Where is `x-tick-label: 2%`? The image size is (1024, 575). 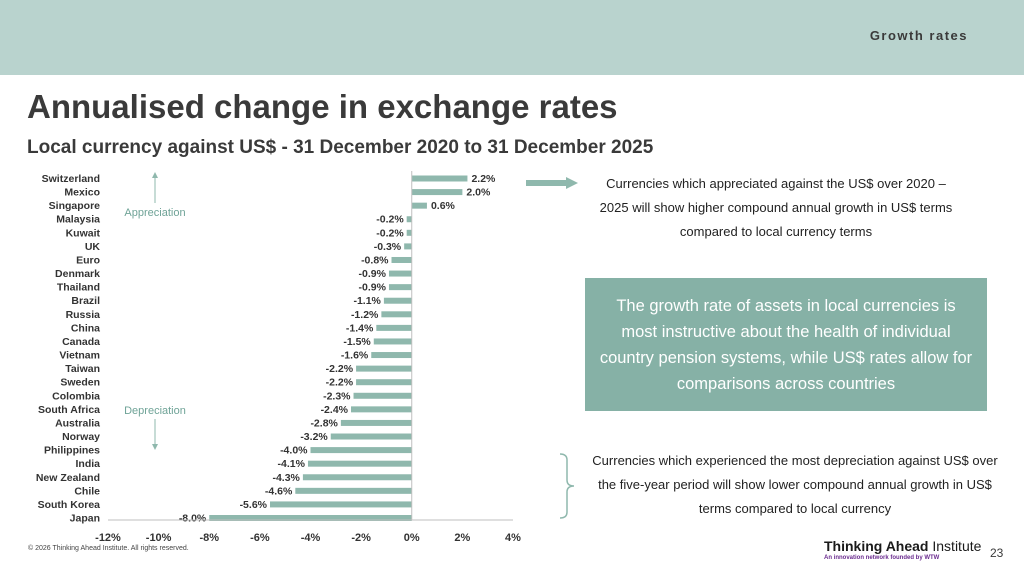
x-tick-label: 2% is located at coordinates (462, 538).